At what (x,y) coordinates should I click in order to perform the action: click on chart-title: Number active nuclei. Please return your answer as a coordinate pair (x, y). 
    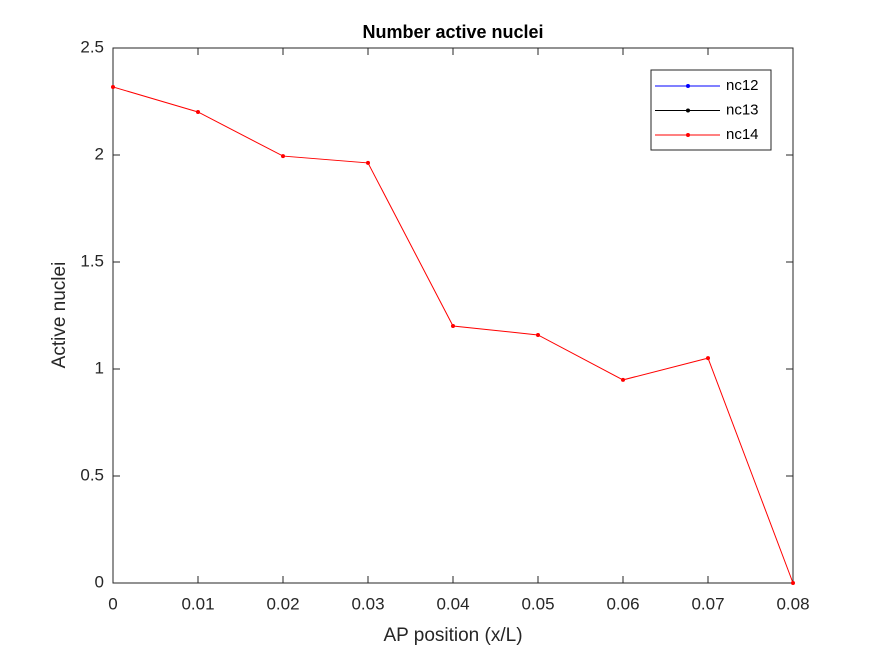
    Looking at the image, I should click on (452, 32).